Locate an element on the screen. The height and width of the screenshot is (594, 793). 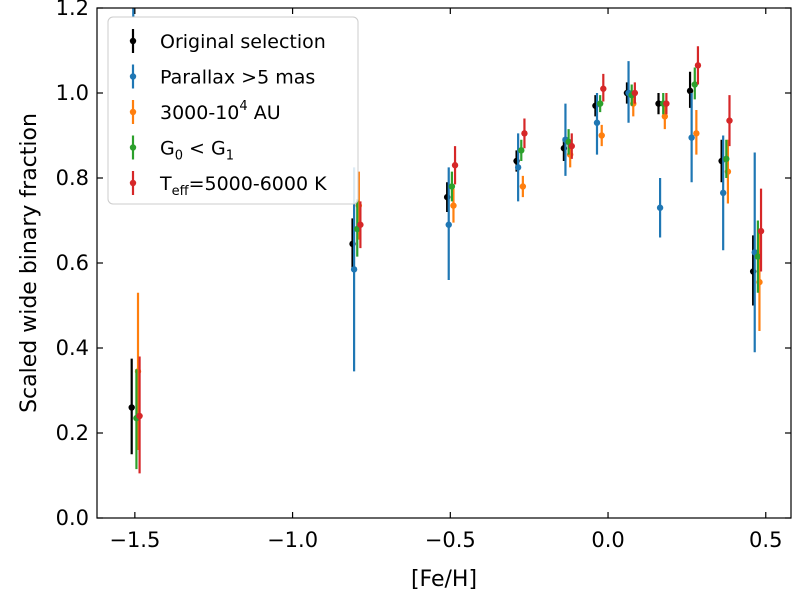
legend-label: G0 < G1 is located at coordinates (197, 151).